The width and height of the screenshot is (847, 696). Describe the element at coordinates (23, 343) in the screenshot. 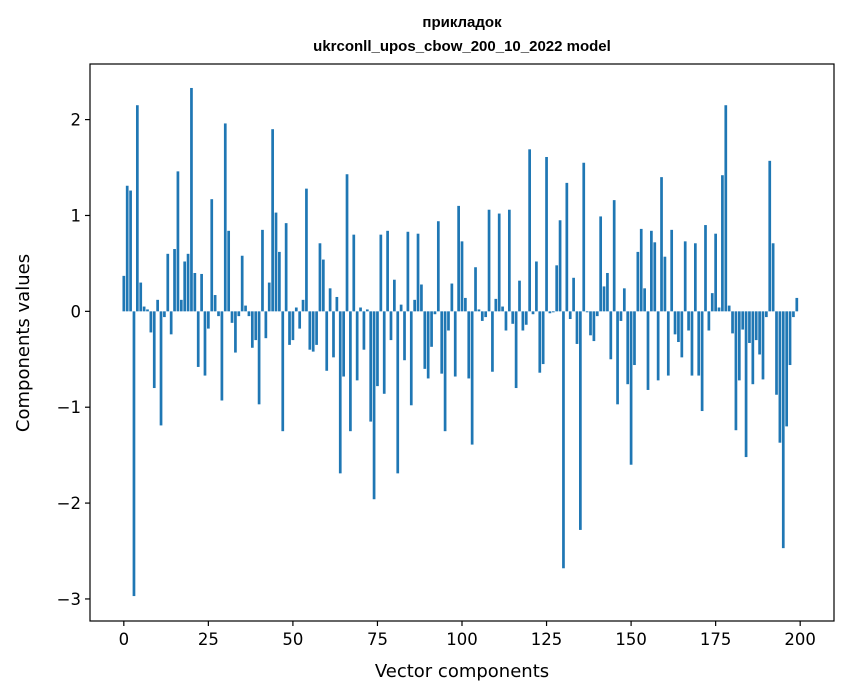

I see `y-axis-label: Components values` at that location.